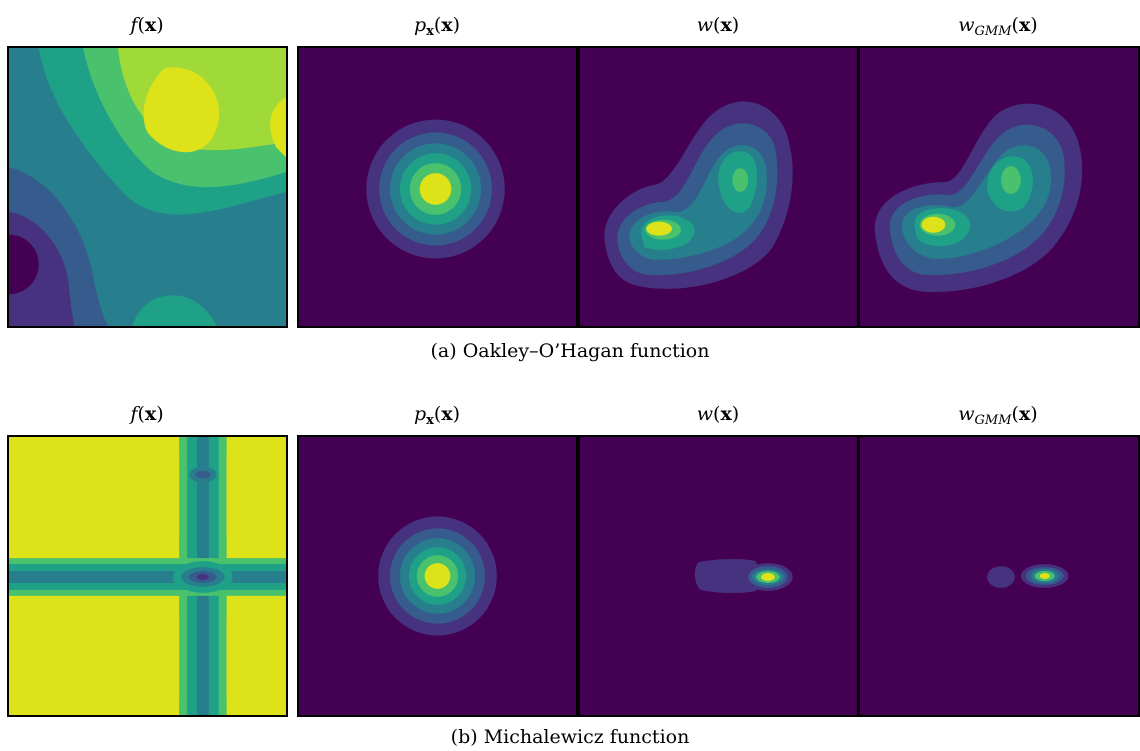  I want to click on panel-a-w, so click(718, 187).